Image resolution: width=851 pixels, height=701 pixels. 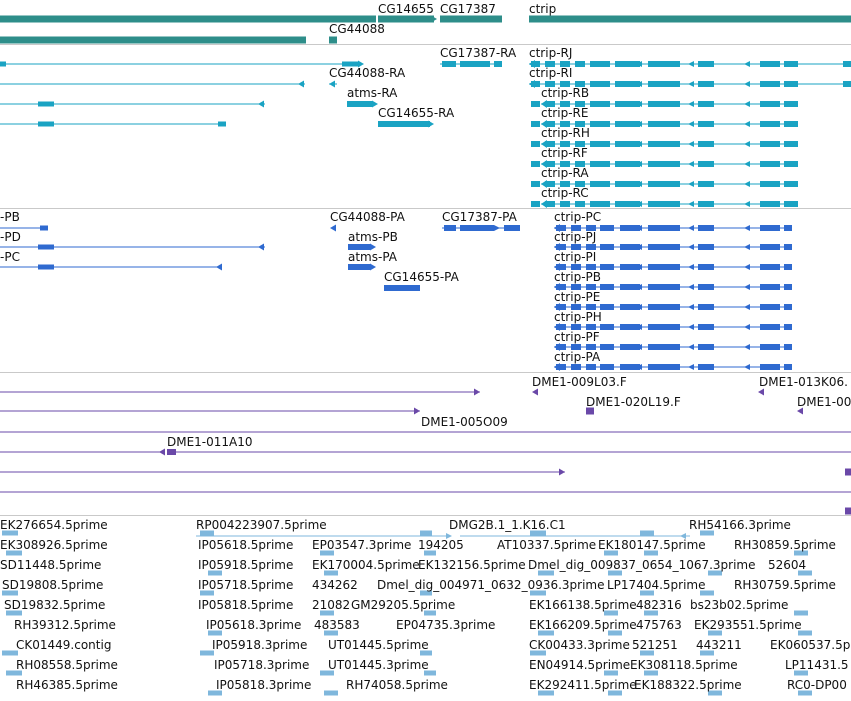 What do you see at coordinates (575, 257) in the screenshot?
I see `label-protein-ctrip-pi: ctrip-PI` at bounding box center [575, 257].